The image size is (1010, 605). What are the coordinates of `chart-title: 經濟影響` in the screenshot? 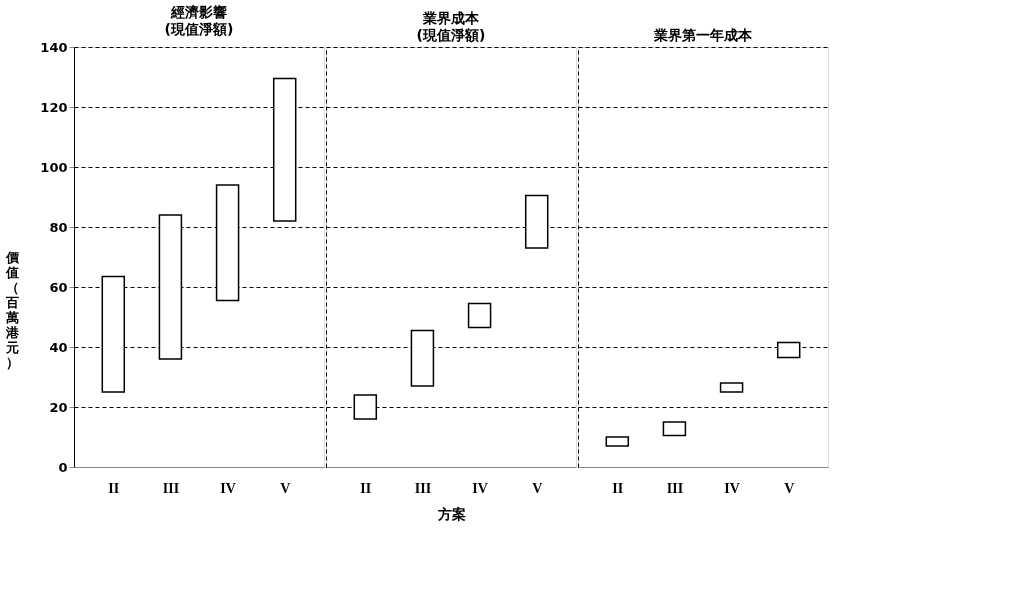 It's located at (198, 12).